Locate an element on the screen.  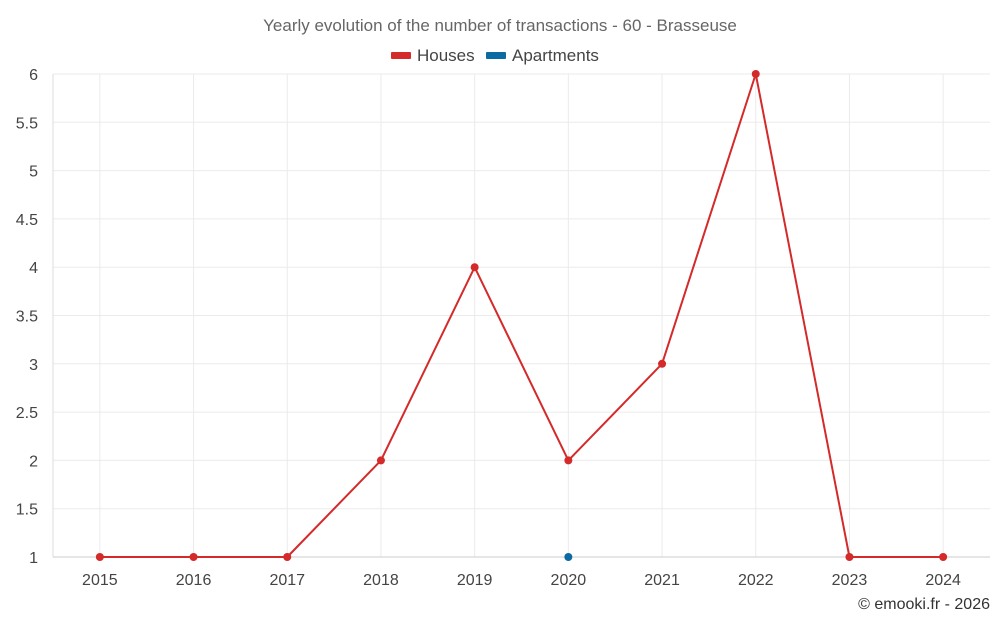
data-point-apartments is located at coordinates (568, 557).